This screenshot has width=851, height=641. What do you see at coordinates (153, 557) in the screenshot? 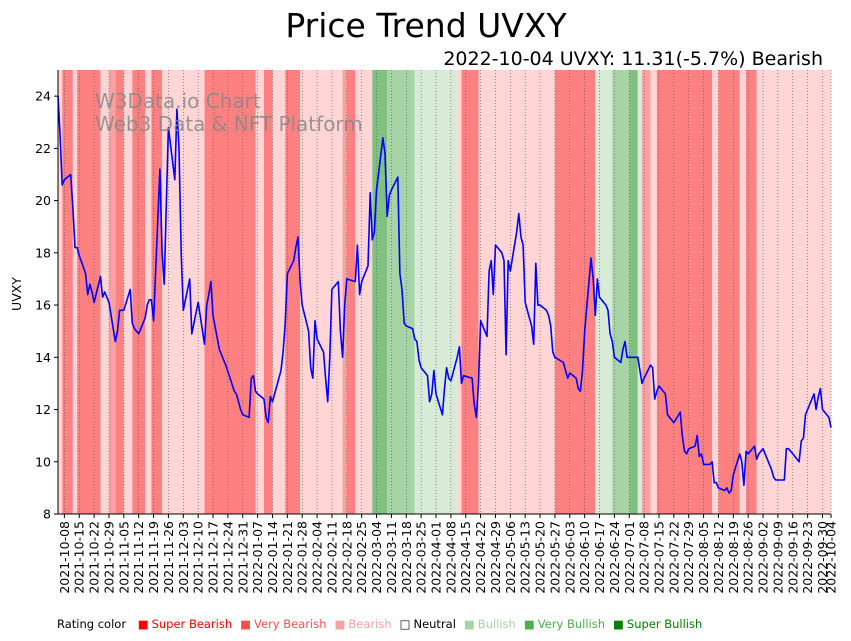
I see `x-tick-label: 2021-11-19` at bounding box center [153, 557].